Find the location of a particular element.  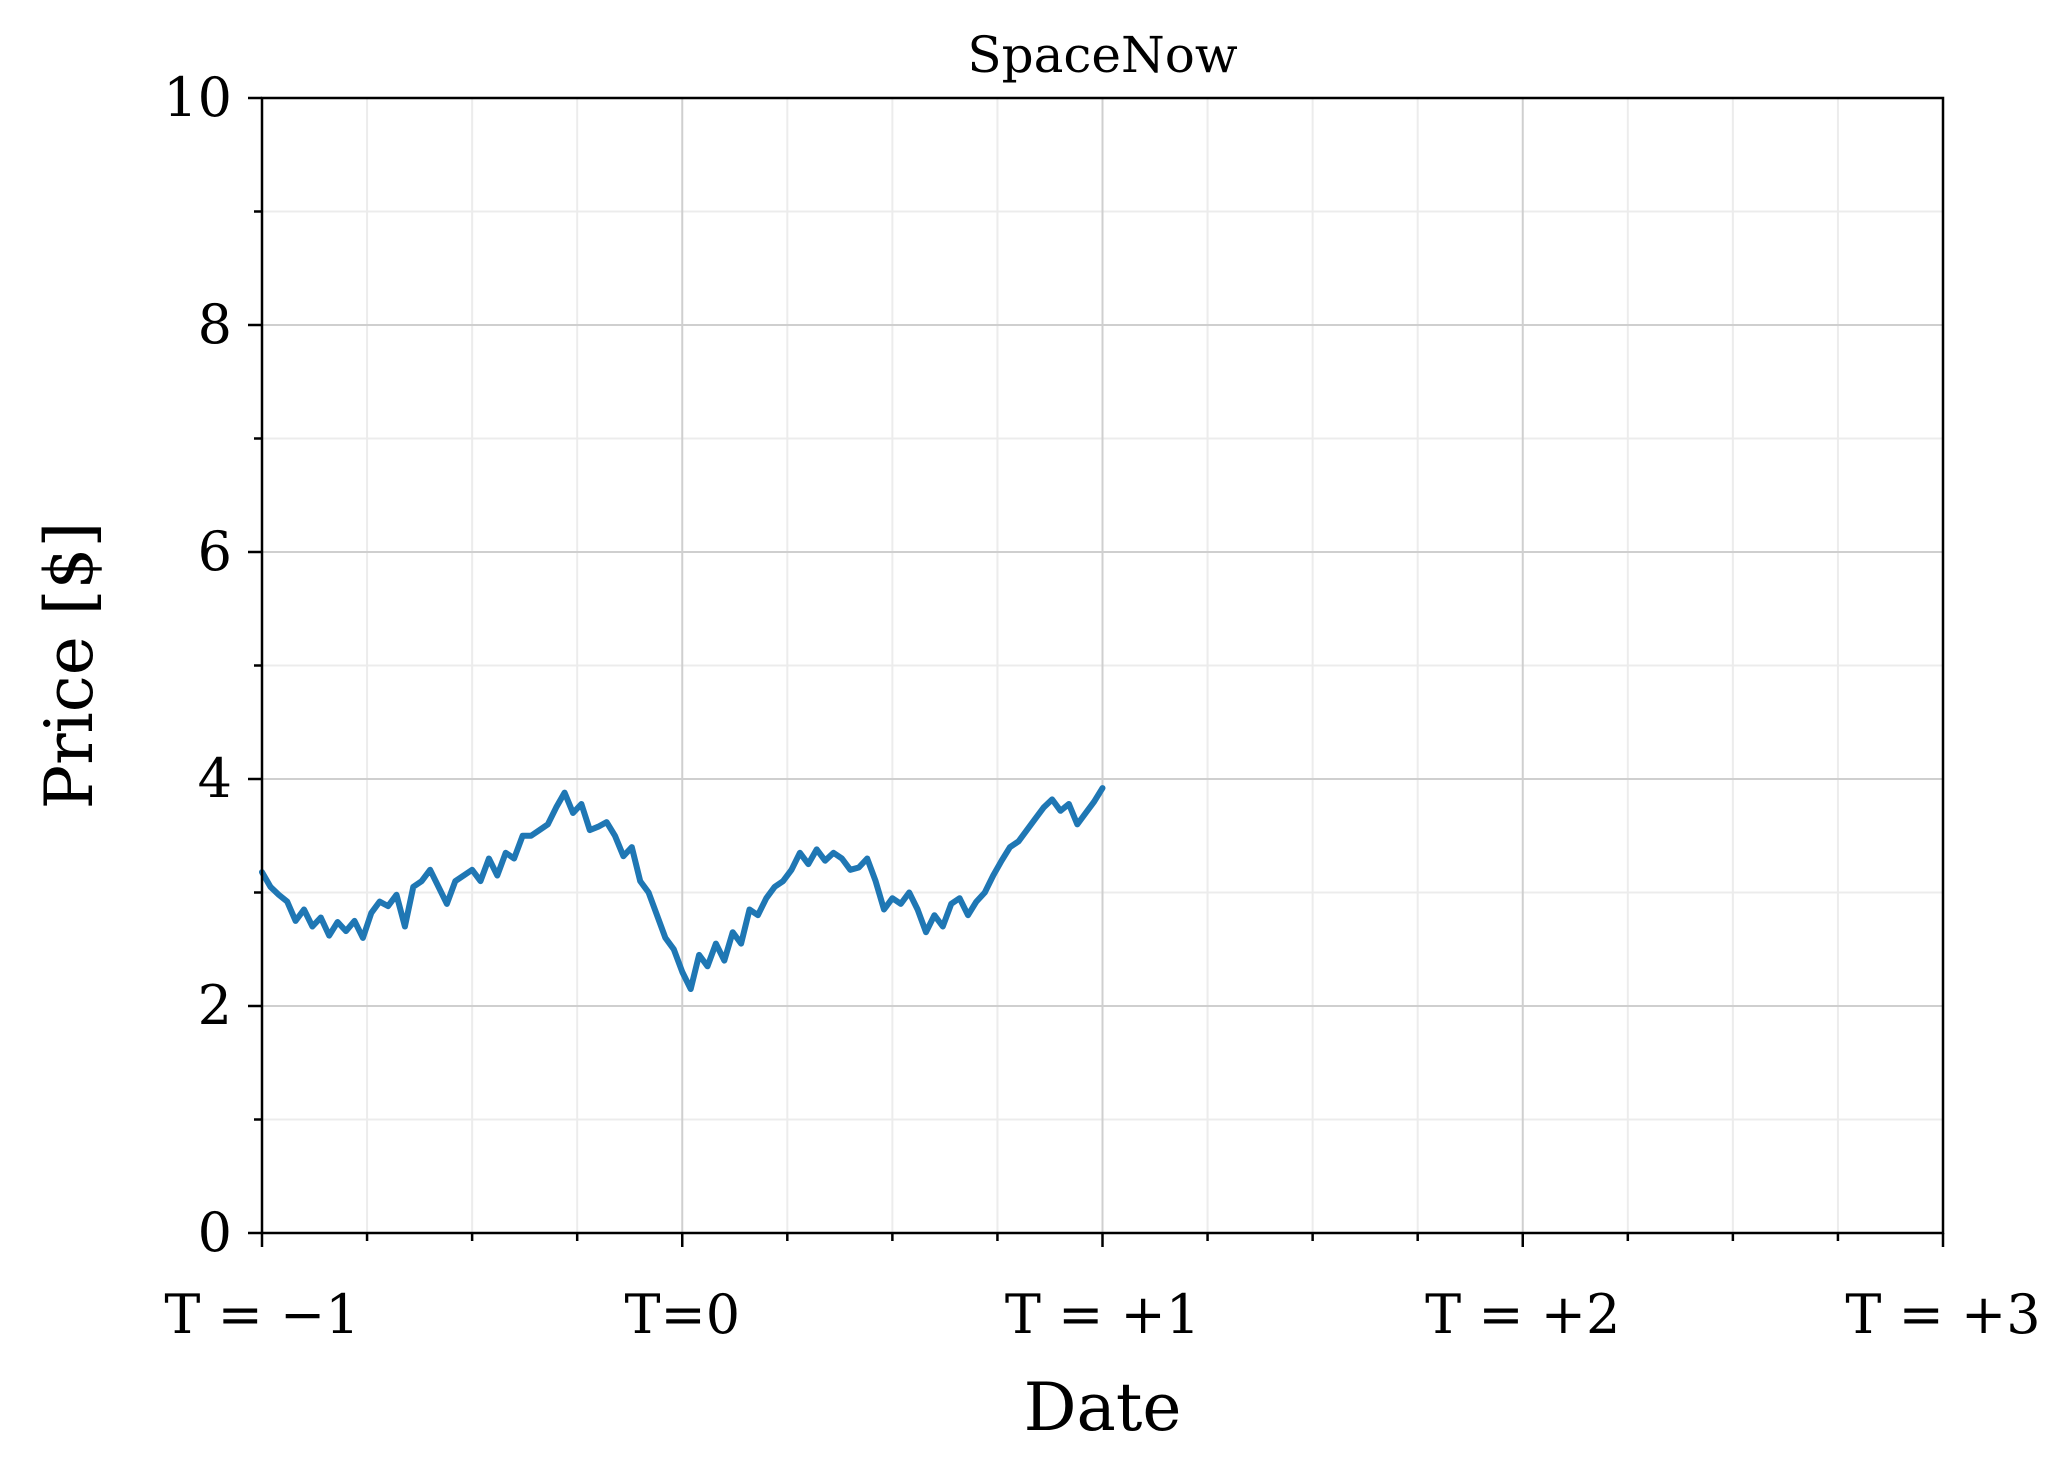

x-tick-label: T = −1 is located at coordinates (261, 1314).